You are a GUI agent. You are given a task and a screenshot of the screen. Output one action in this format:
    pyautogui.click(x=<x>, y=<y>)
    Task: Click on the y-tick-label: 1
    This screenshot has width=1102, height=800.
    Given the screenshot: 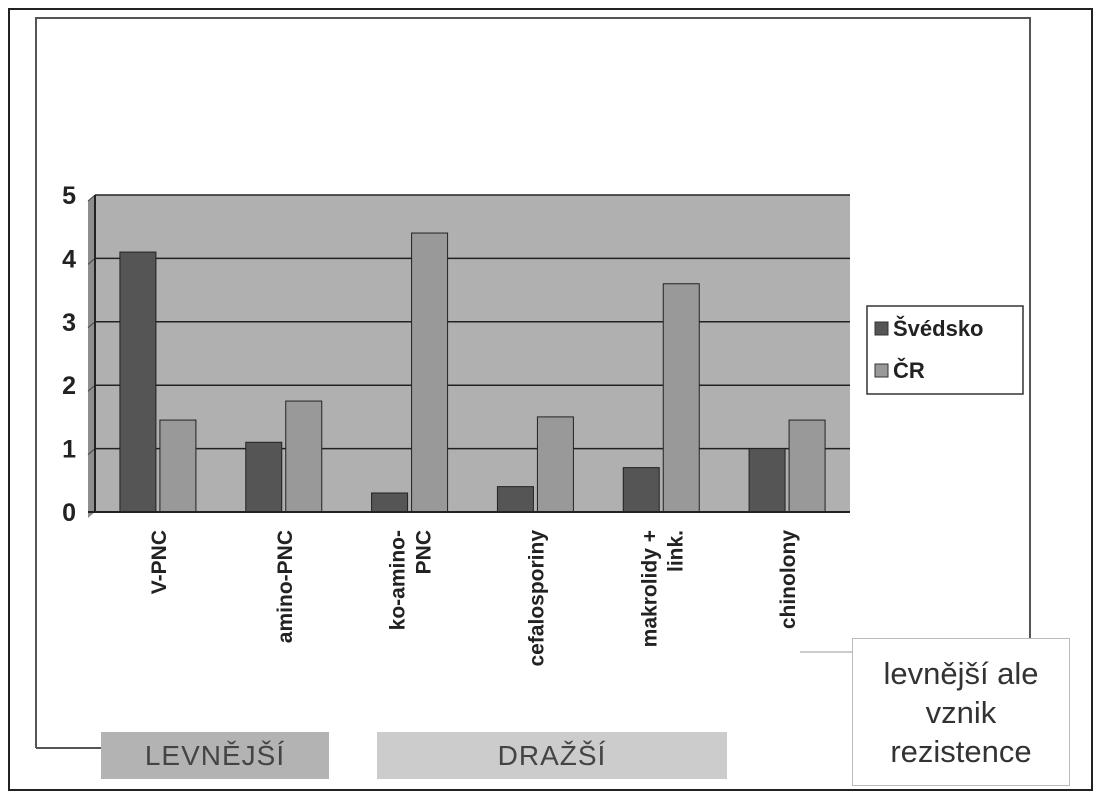 What is the action you would take?
    pyautogui.click(x=69, y=450)
    